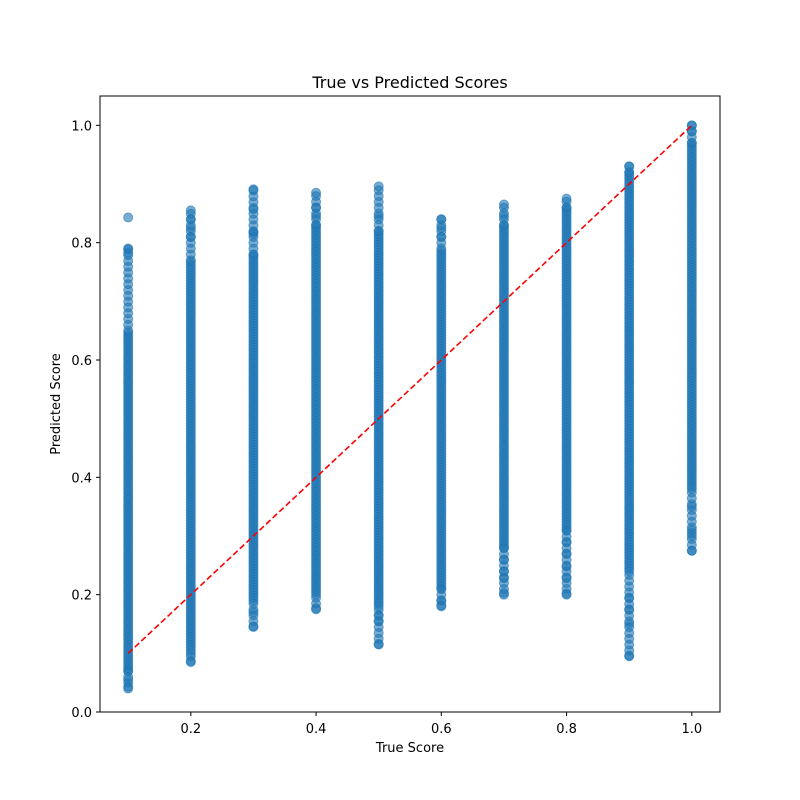  What do you see at coordinates (409, 82) in the screenshot?
I see `chart-title: True vs Predicted Scores` at bounding box center [409, 82].